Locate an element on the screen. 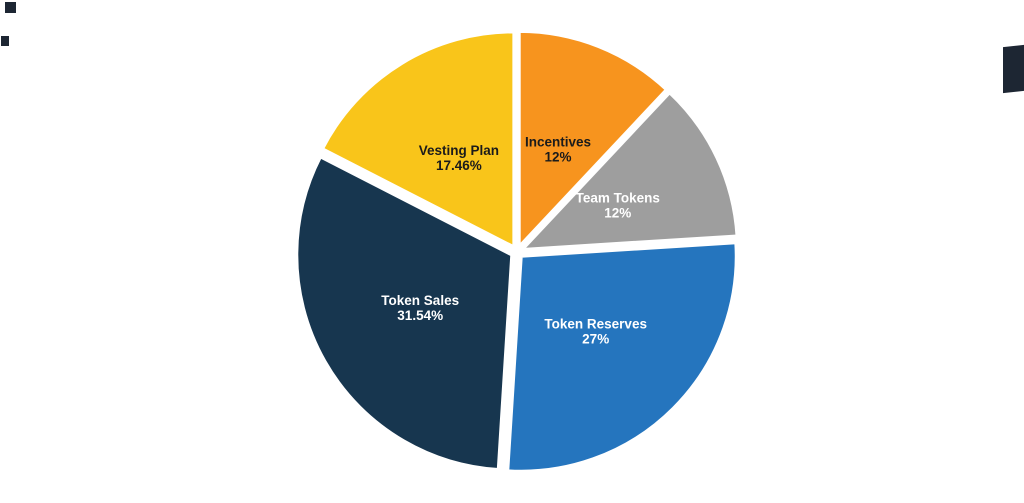 The image size is (1024, 503). edge-mark-decoration is located at coordinates (5, 41).